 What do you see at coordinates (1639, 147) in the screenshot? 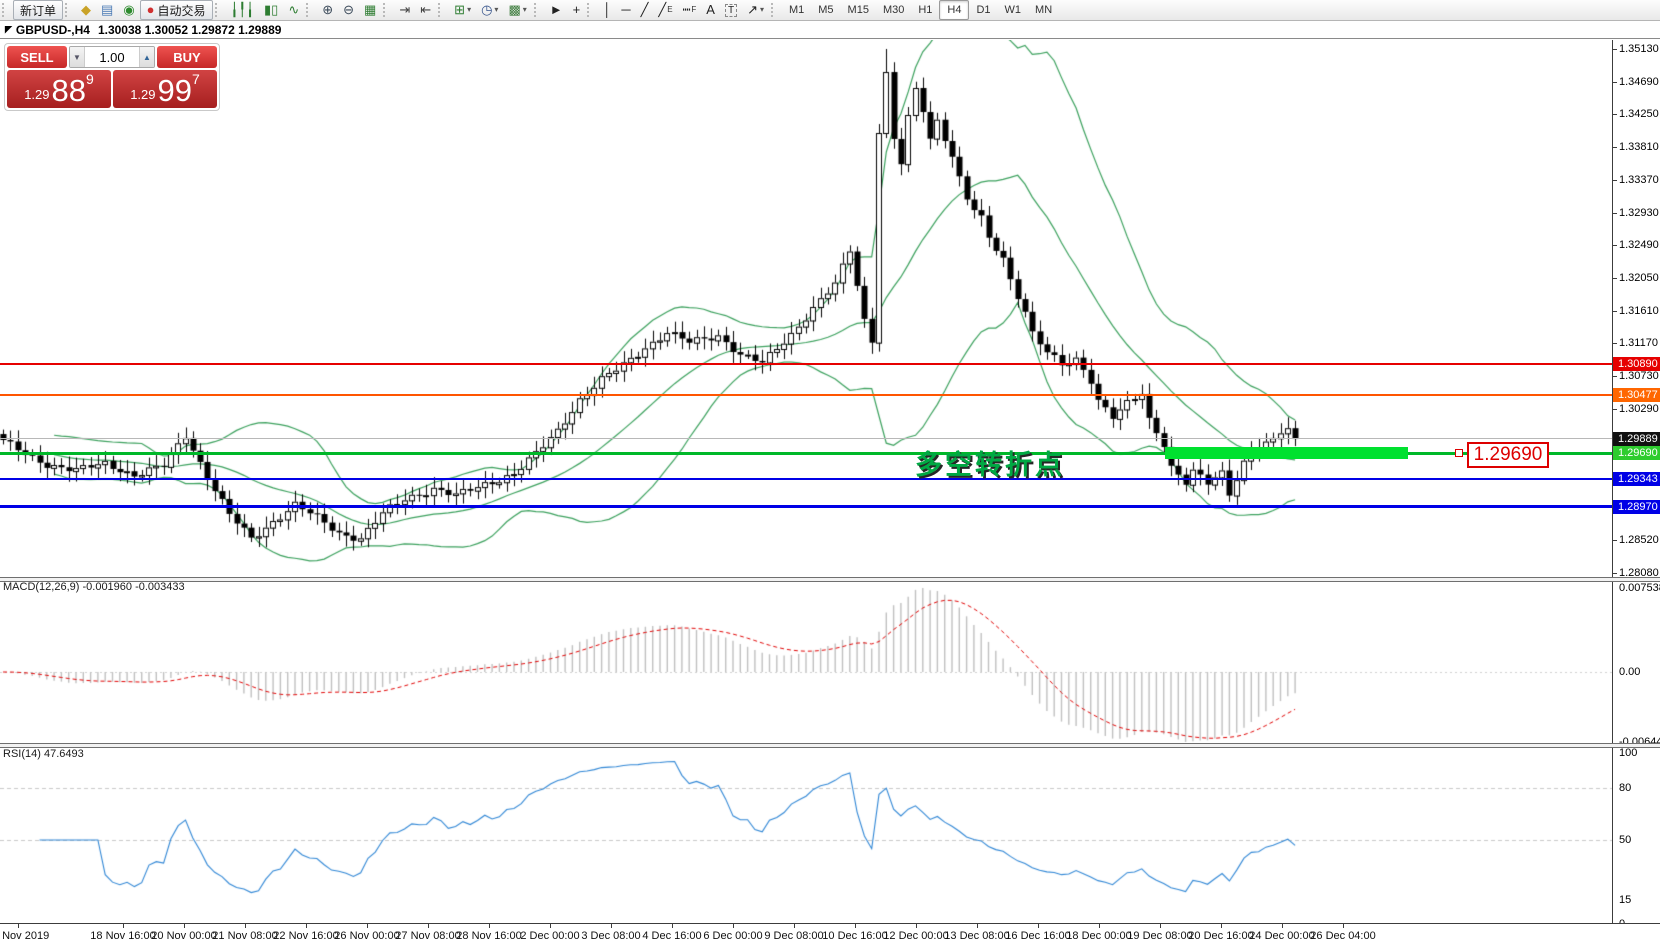
I see `price-tick-label: 1.33810` at bounding box center [1639, 147].